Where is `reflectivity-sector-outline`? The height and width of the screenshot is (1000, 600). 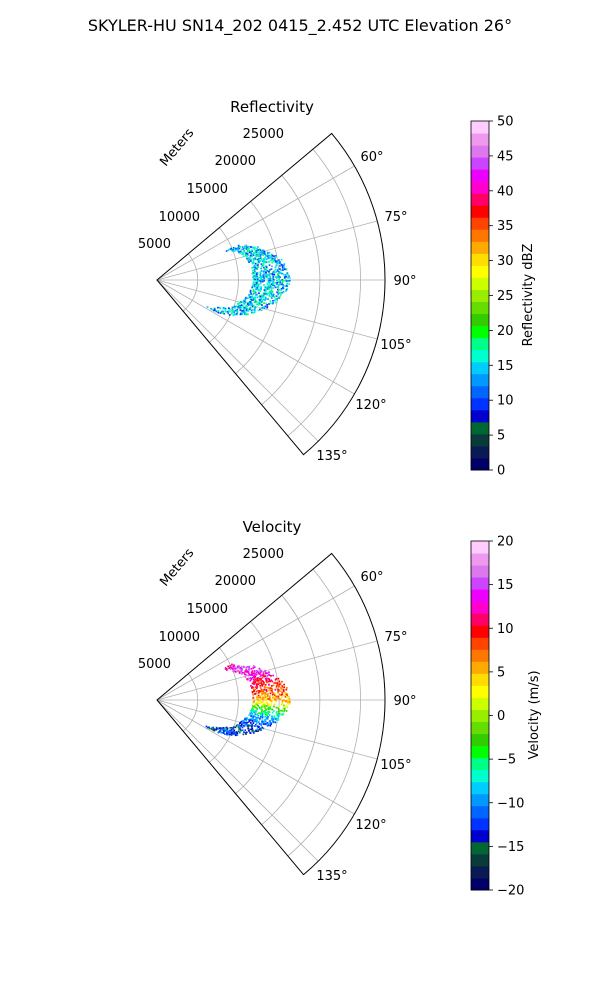 reflectivity-sector-outline is located at coordinates (271, 294).